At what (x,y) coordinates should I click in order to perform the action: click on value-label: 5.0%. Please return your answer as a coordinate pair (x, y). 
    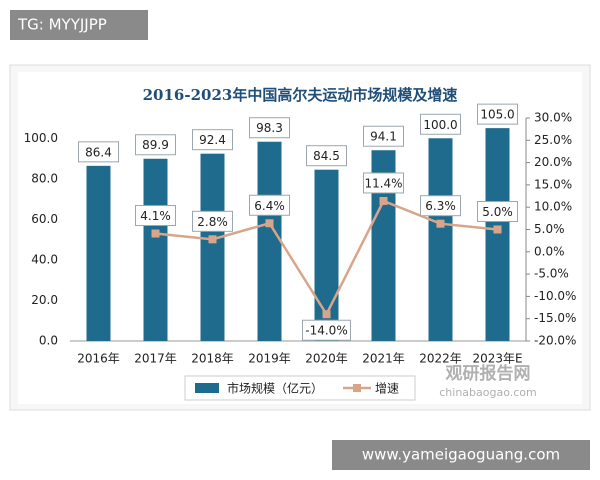
    Looking at the image, I should click on (497, 212).